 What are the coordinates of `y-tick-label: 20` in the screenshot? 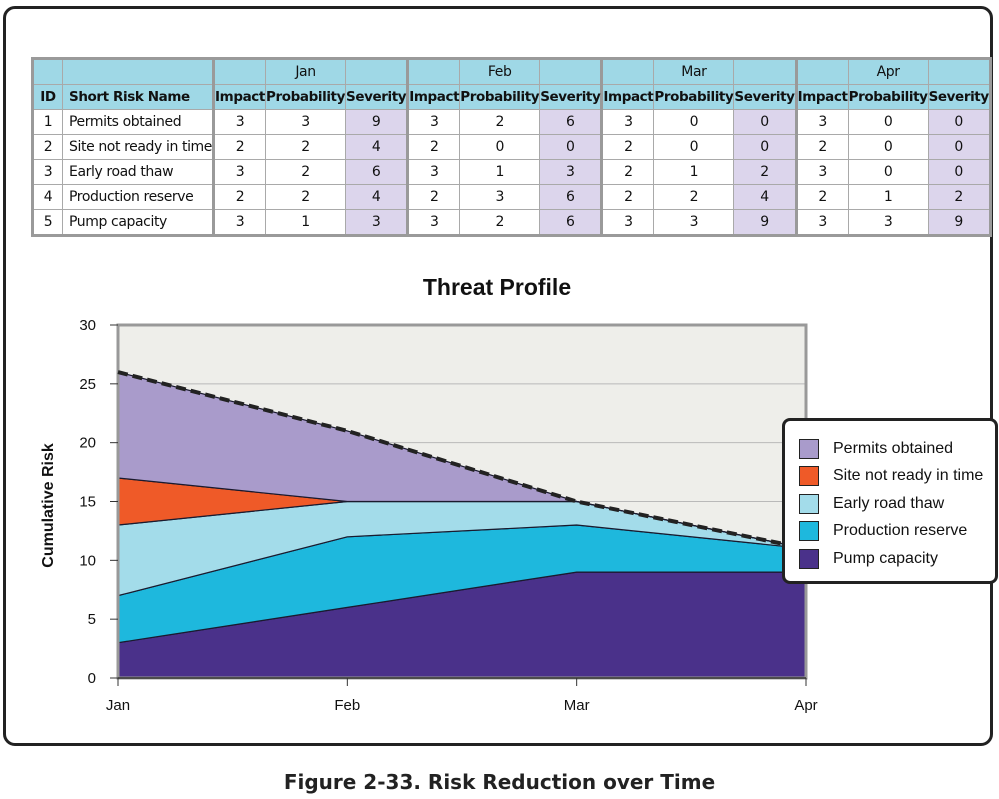 It's located at (87, 443).